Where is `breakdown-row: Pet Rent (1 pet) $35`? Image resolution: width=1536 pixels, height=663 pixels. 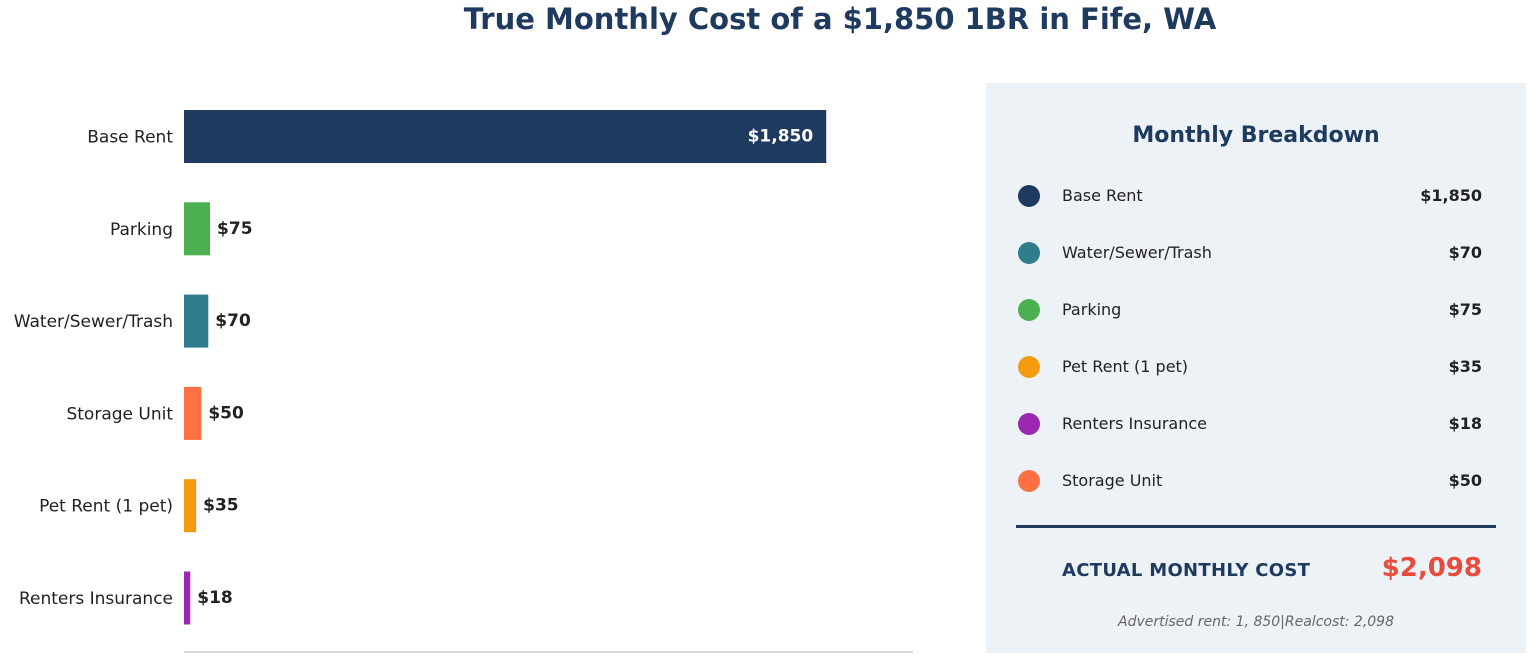 breakdown-row: Pet Rent (1 pet) $35 is located at coordinates (1256, 367).